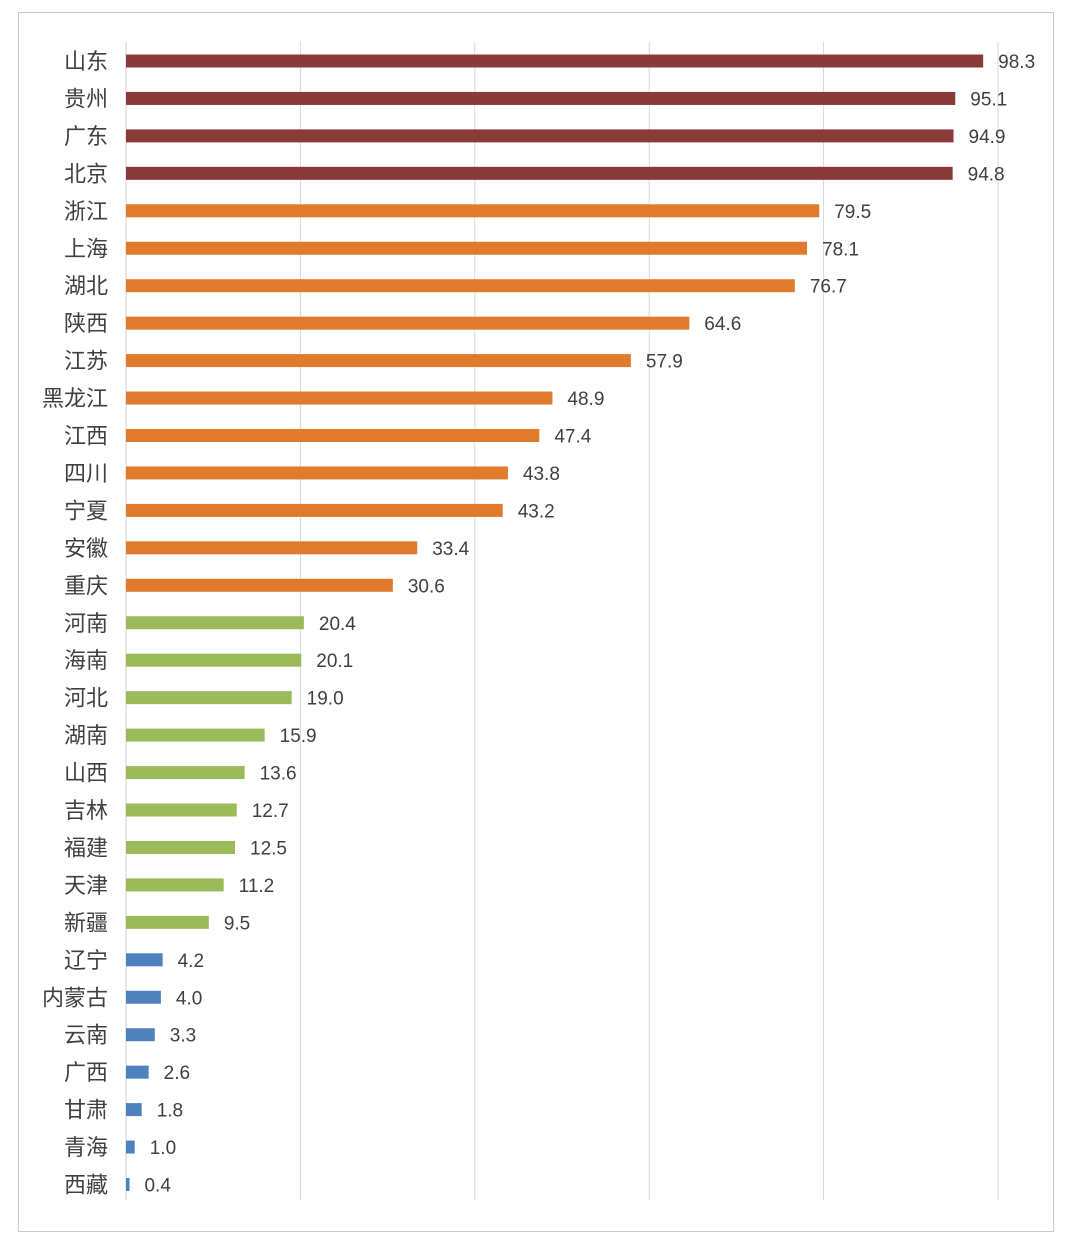 This screenshot has width=1076, height=1246. Describe the element at coordinates (536, 511) in the screenshot. I see `data-label: 43.2` at that location.